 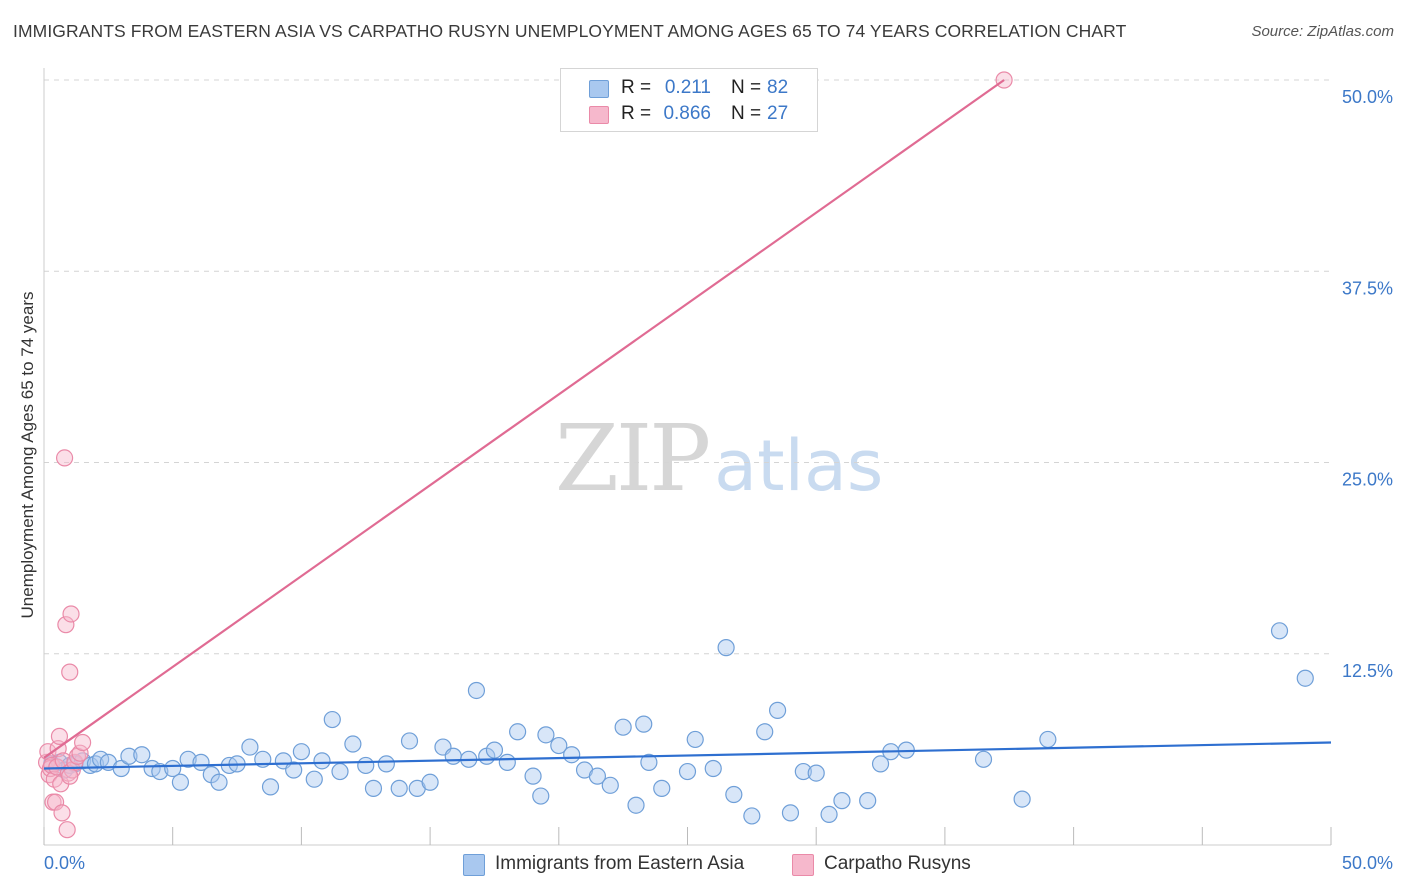 I want to click on legend-n-label: N =, so click(x=746, y=113).